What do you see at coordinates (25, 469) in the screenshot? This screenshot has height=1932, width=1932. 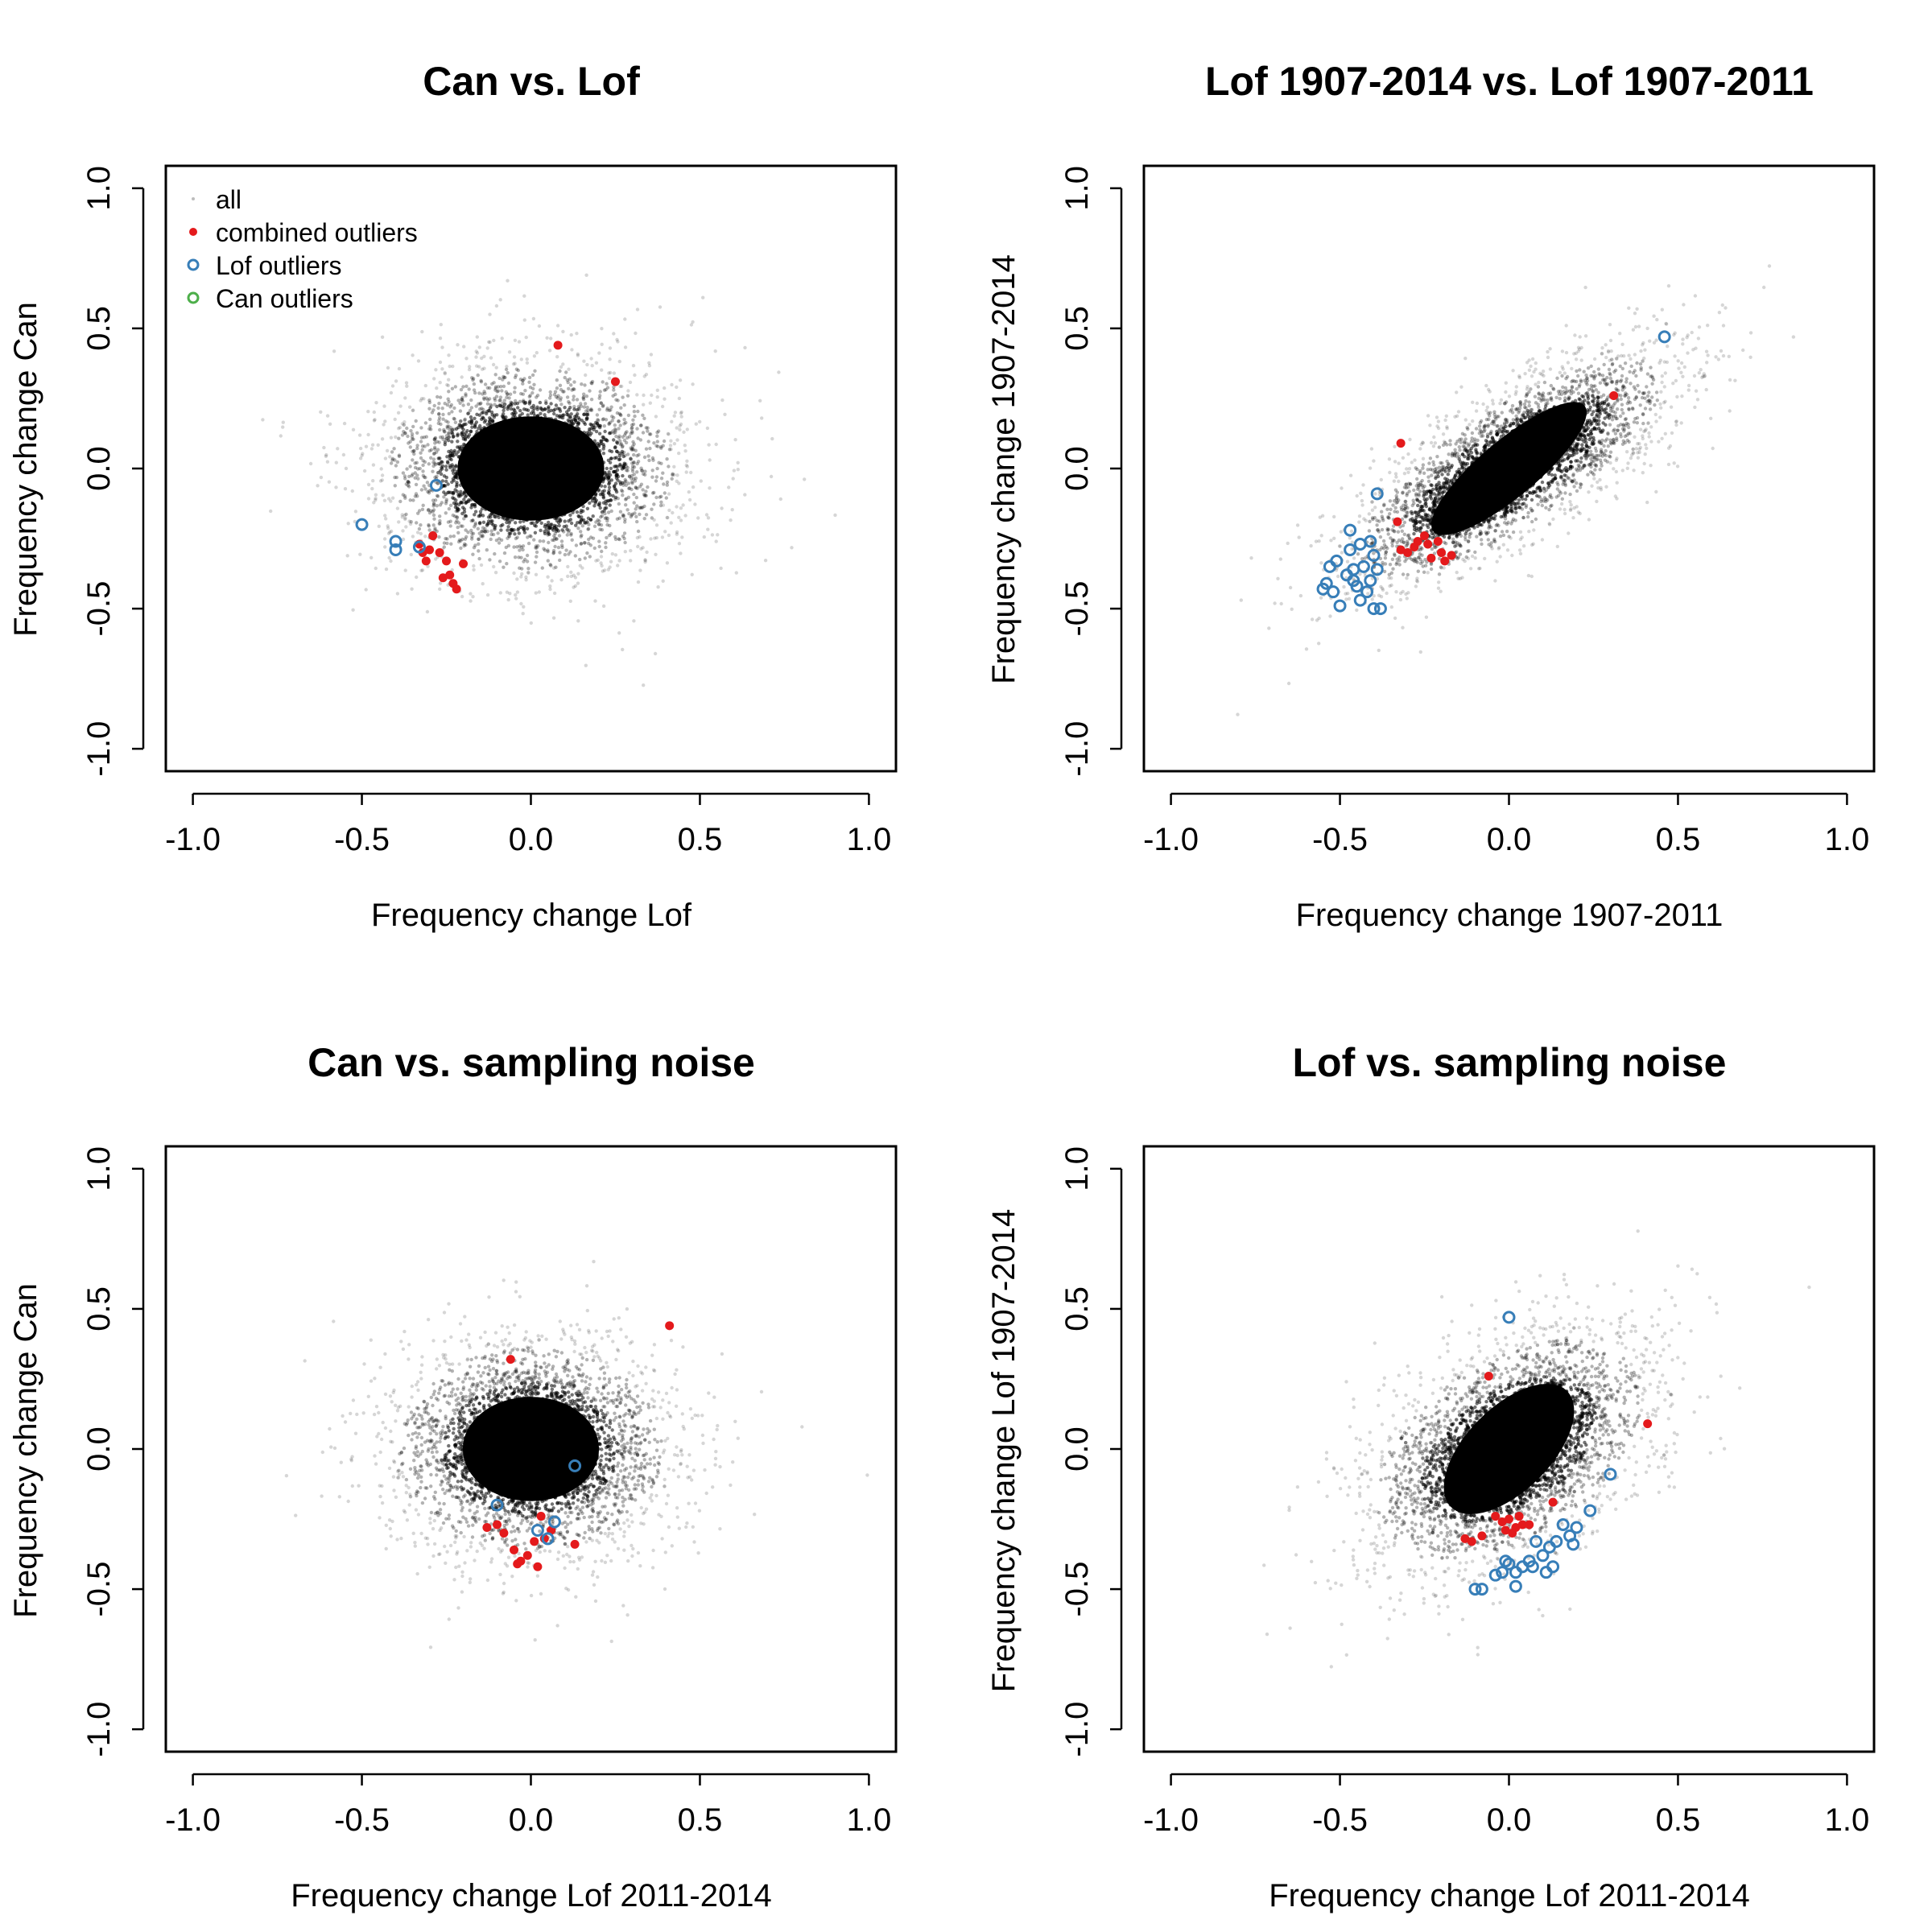 I see `y-axis-label: Frequency change Can` at bounding box center [25, 469].